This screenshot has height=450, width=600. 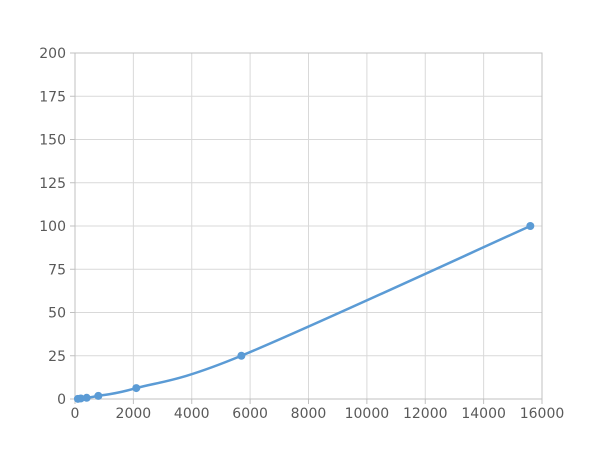 I want to click on x-tick-label: 10000, so click(x=367, y=414).